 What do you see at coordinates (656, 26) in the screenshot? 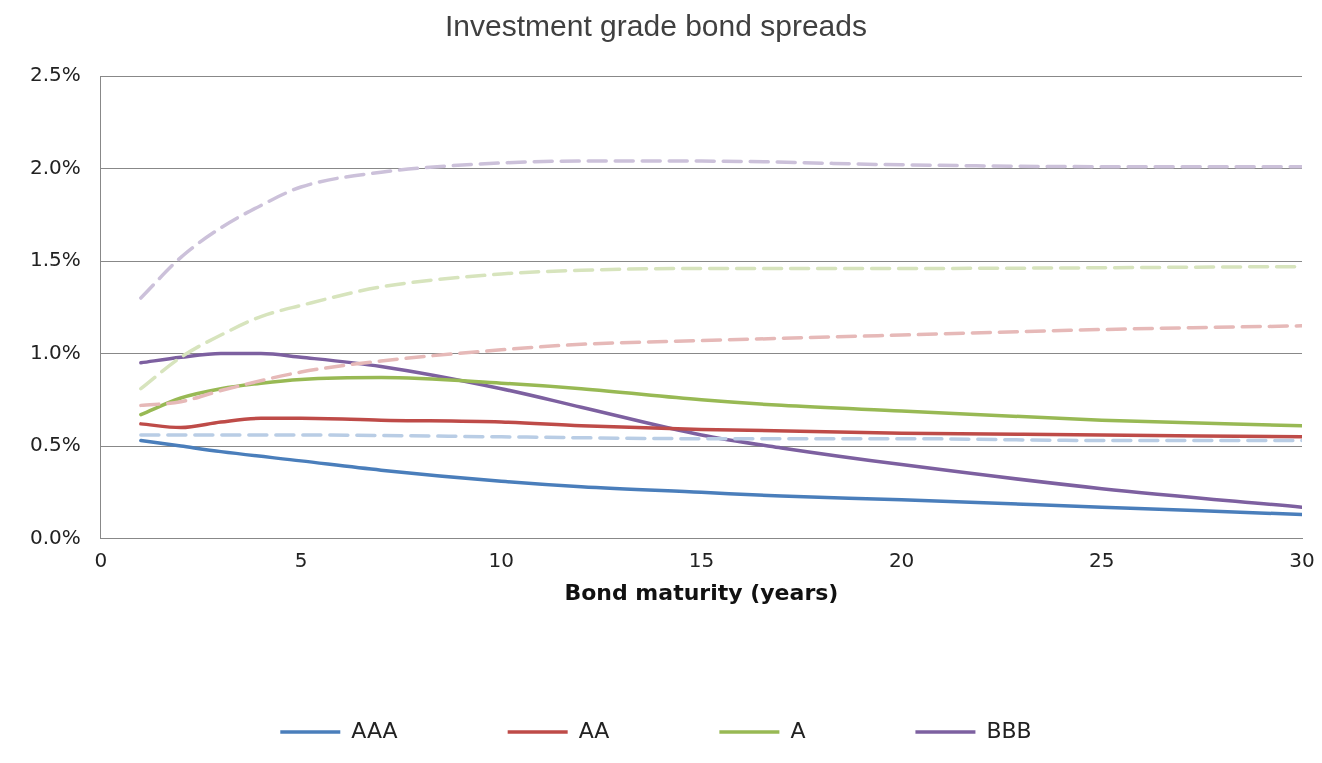
I see `chart-title: Investment grade bond spreads` at bounding box center [656, 26].